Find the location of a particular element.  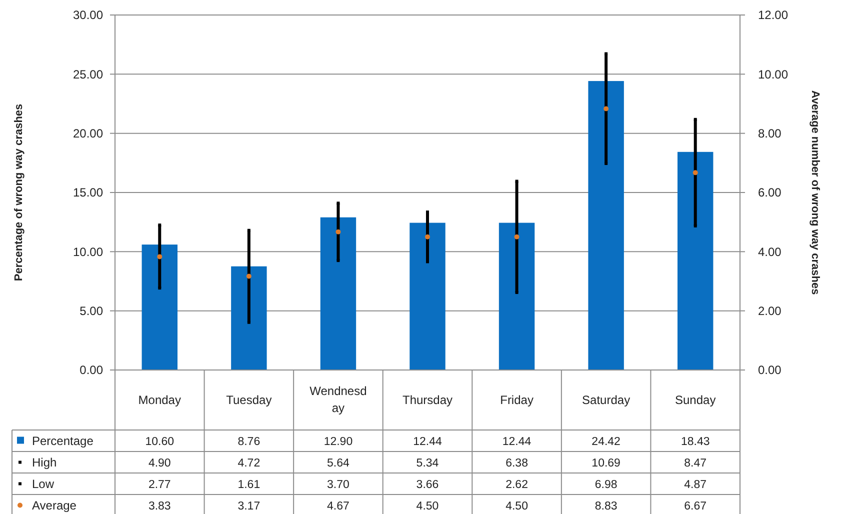

y-tick-label: 5.00 is located at coordinates (92, 311).